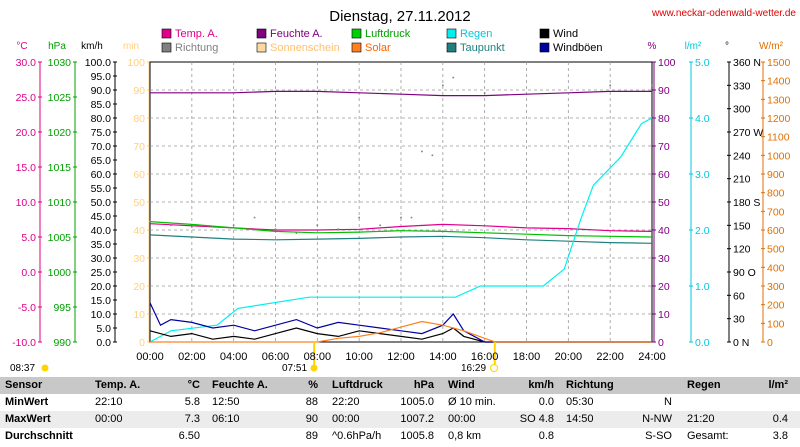 This screenshot has width=800, height=447. What do you see at coordinates (62, 343) in the screenshot?
I see `axis-tick-hpa: 990` at bounding box center [62, 343].